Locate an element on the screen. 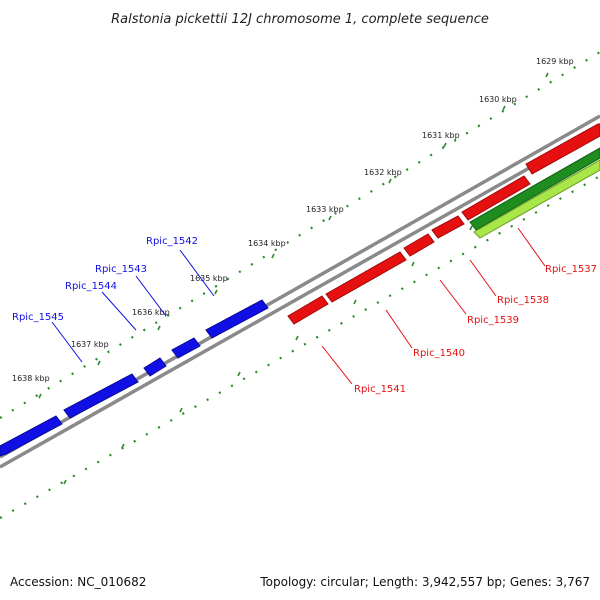 The image size is (600, 600). accession-text: Accession: NC_010682 is located at coordinates (78, 582).